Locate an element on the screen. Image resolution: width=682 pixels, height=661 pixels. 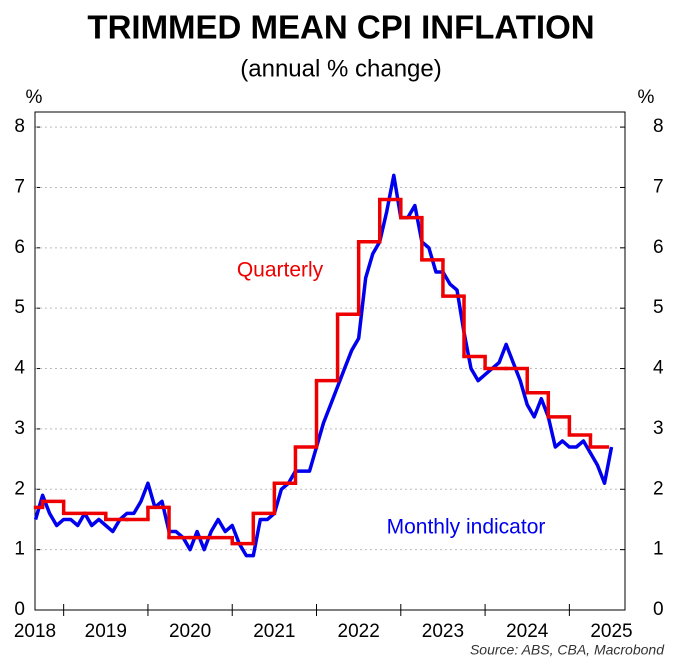
y2-tick-label: 8 is located at coordinates (658, 126).